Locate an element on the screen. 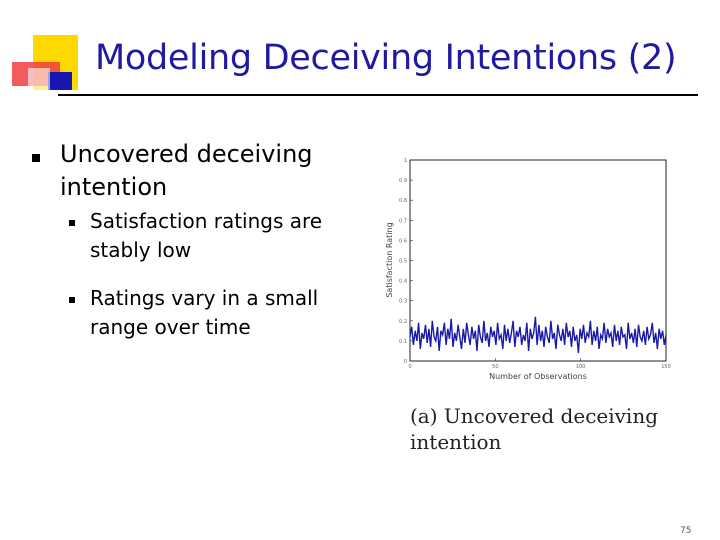  caption-text: Uncovered deceiving intention is located at coordinates (534, 429).